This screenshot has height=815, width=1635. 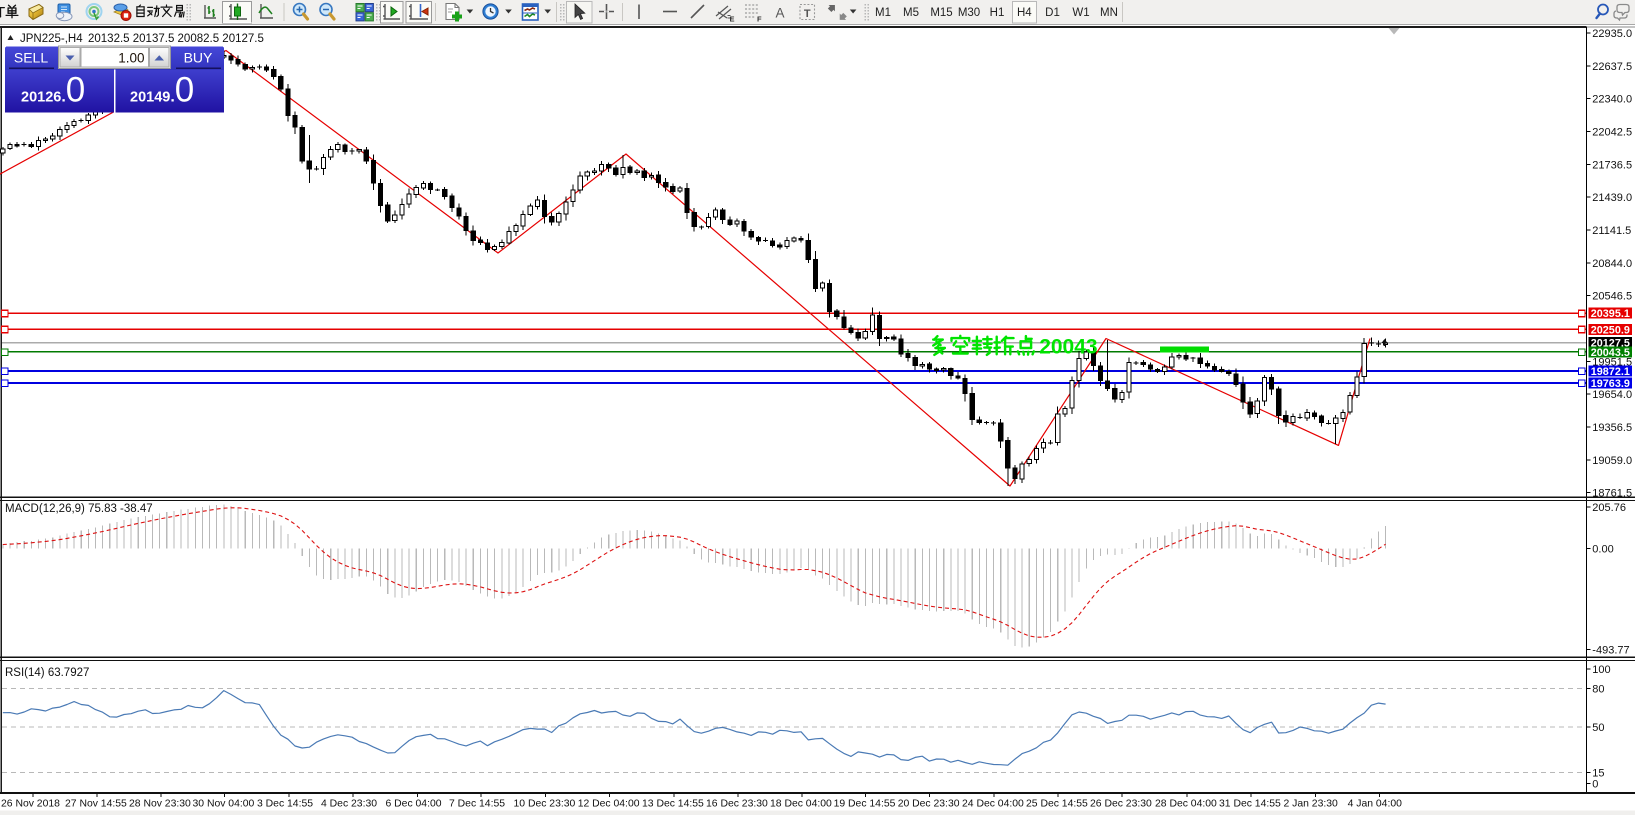 I want to click on svg-text: -493.77, so click(x=1610, y=651).